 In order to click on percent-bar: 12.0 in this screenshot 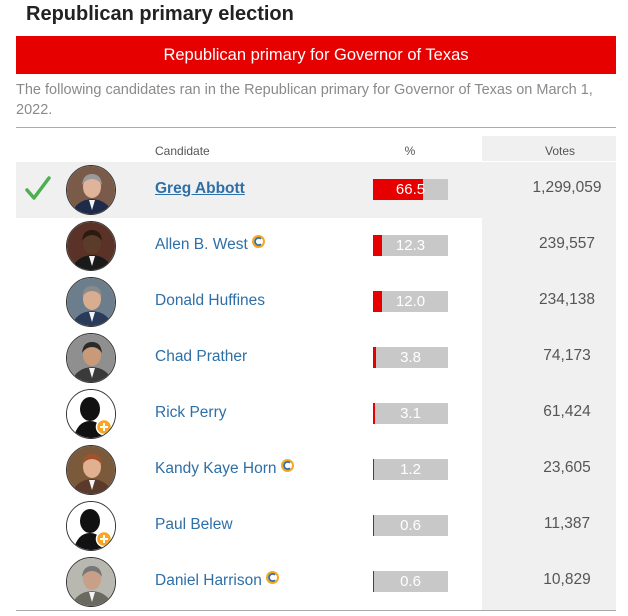, I will do `click(410, 301)`.